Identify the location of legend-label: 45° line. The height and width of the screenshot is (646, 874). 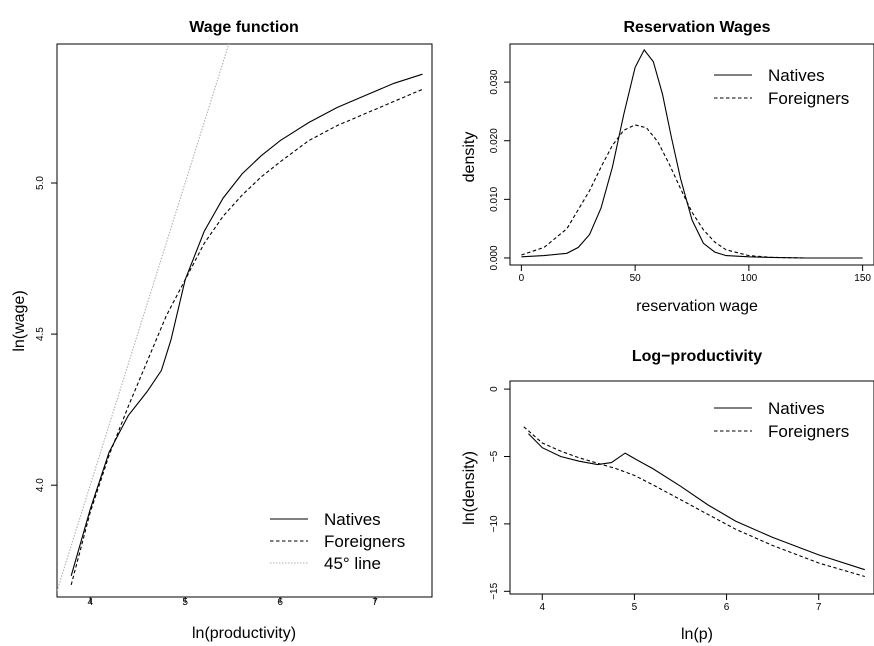
(352, 563).